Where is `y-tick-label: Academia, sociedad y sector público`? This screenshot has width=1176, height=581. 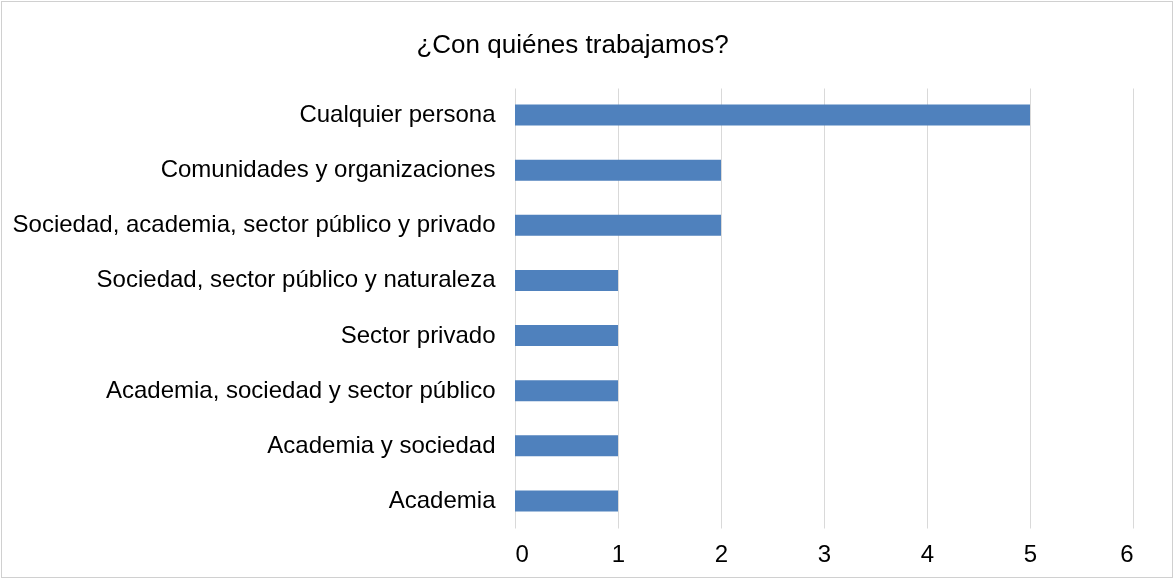 y-tick-label: Academia, sociedad y sector público is located at coordinates (300, 389).